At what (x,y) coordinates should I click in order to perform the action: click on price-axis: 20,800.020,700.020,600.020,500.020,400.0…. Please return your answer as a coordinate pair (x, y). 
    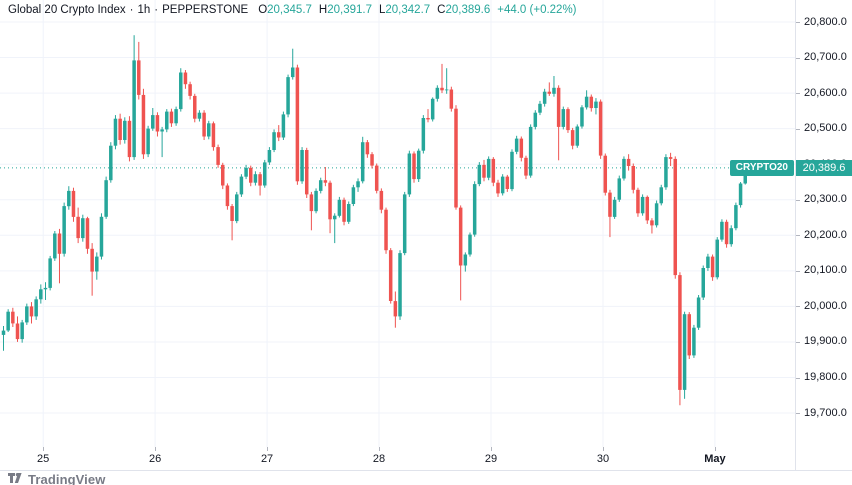
    Looking at the image, I should click on (824, 235).